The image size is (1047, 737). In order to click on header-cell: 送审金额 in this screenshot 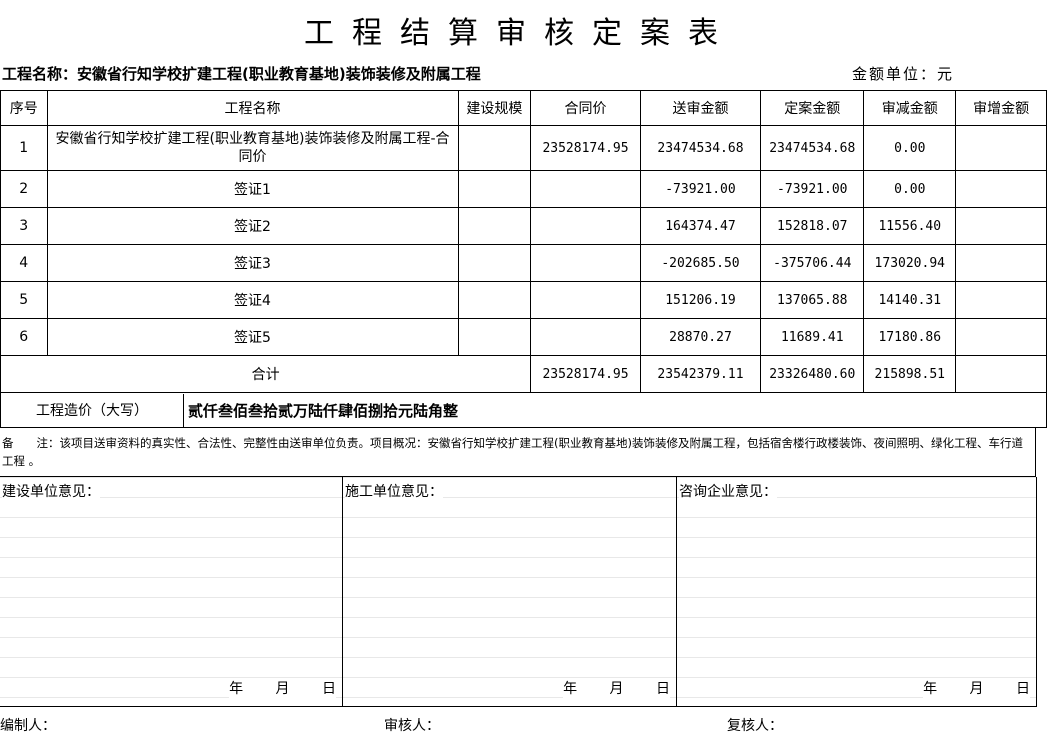, I will do `click(700, 108)`.